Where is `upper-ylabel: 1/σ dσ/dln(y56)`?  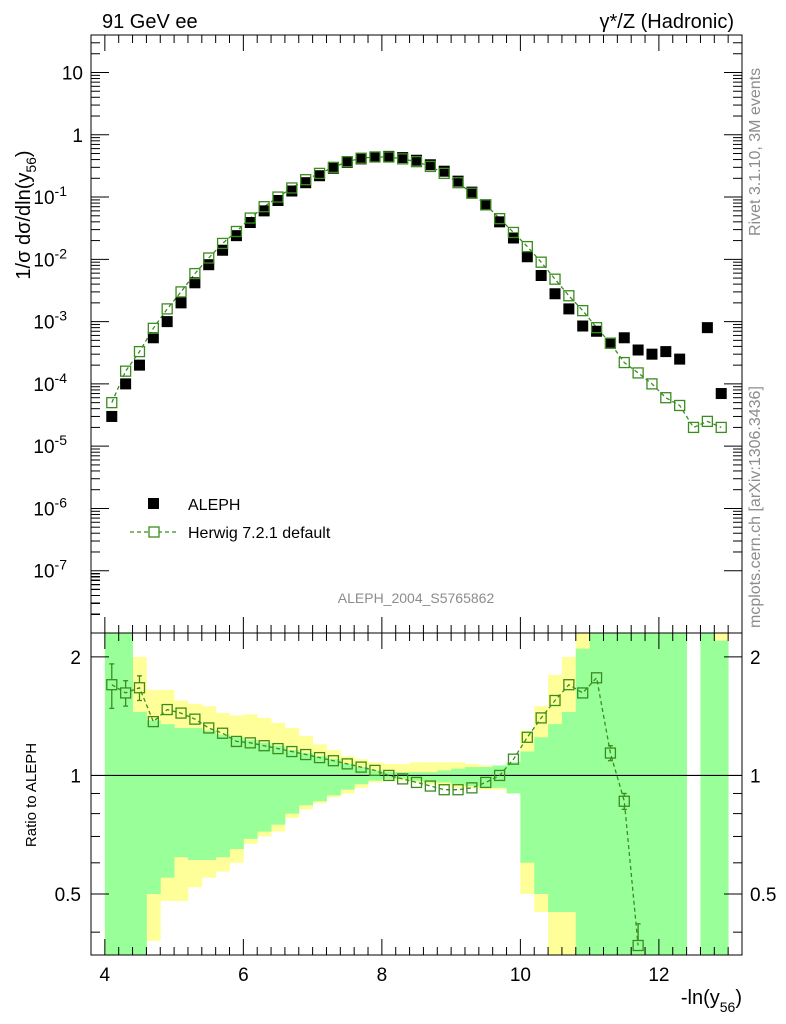 upper-ylabel: 1/σ dσ/dln(y56) is located at coordinates (26, 214).